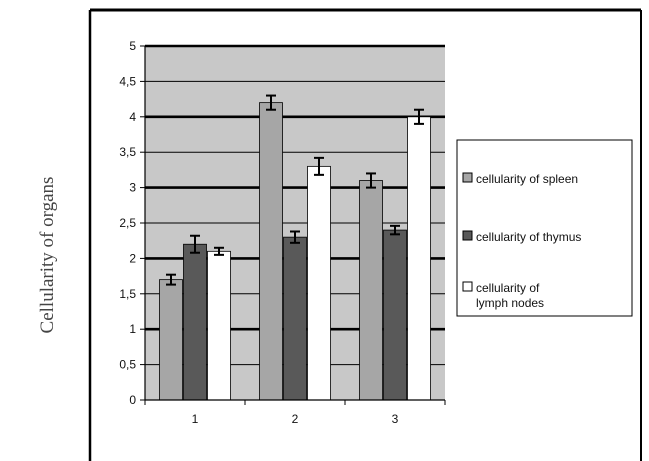  I want to click on y-tick-label: 5, so click(132, 46).